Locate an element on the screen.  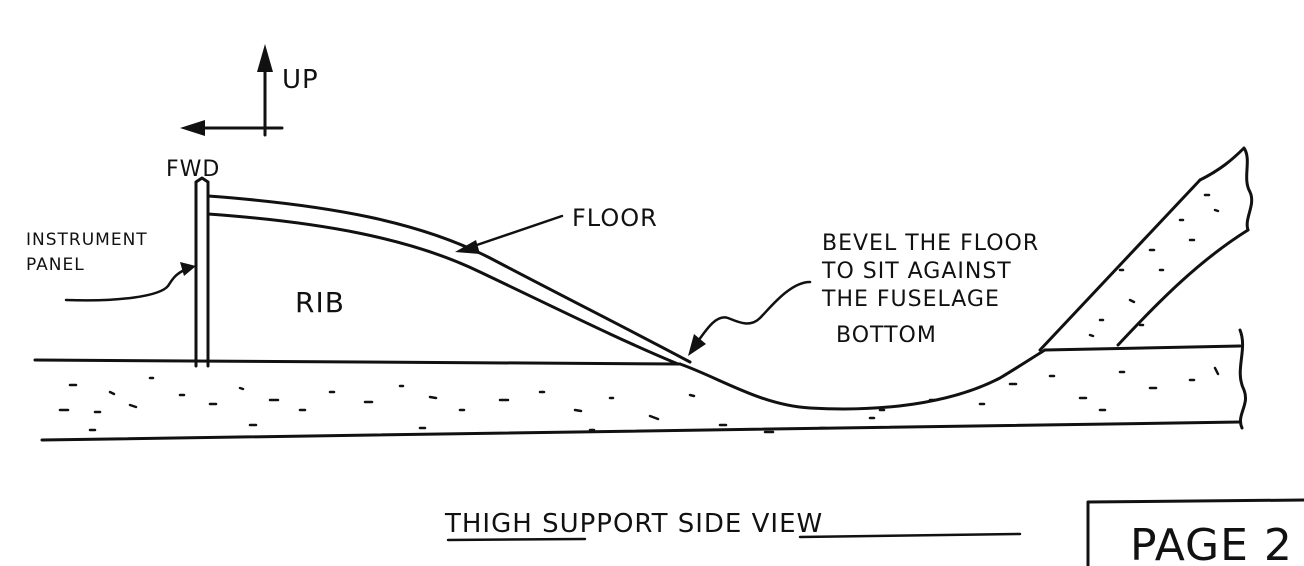
board-speckle is located at coordinates (1154, 265).